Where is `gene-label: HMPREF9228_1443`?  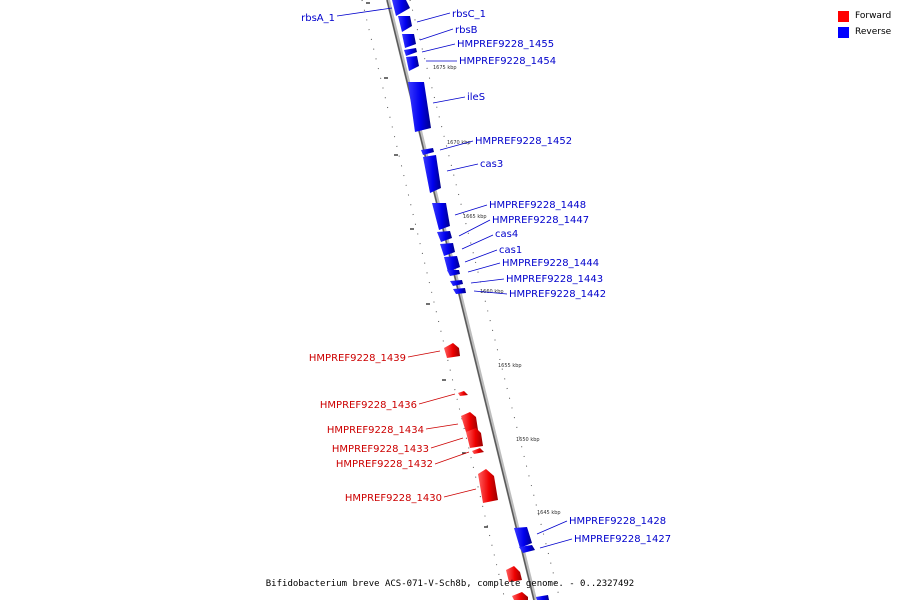 gene-label: HMPREF9228_1443 is located at coordinates (554, 279).